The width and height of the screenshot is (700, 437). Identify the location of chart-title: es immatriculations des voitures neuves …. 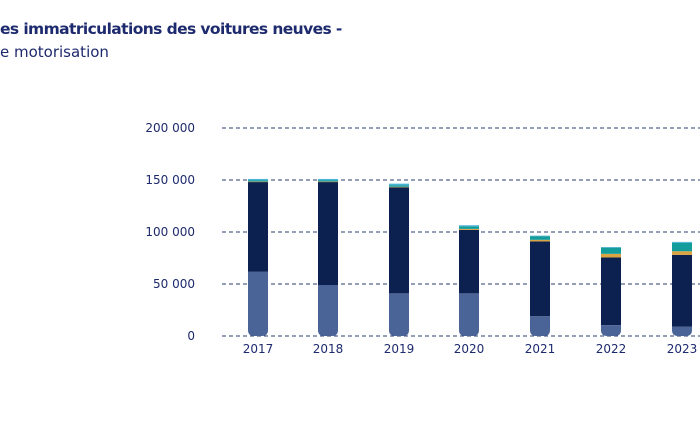
(171, 29).